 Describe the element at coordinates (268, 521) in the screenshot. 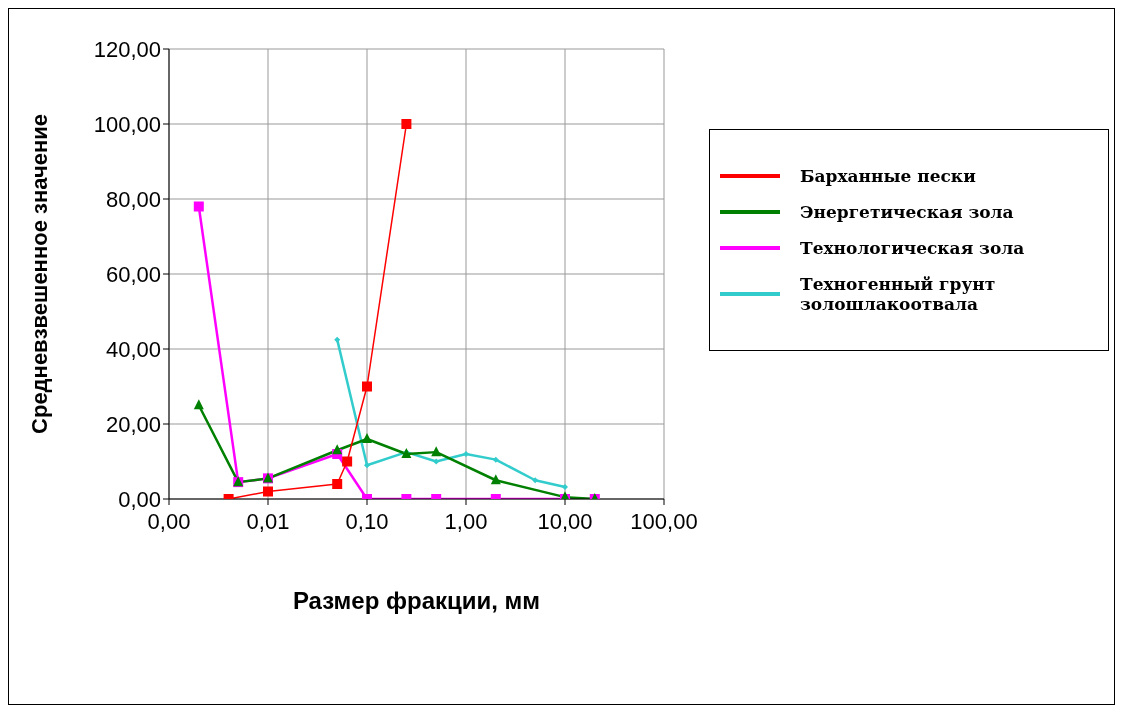

I see `x-tick-label: 0,01` at that location.